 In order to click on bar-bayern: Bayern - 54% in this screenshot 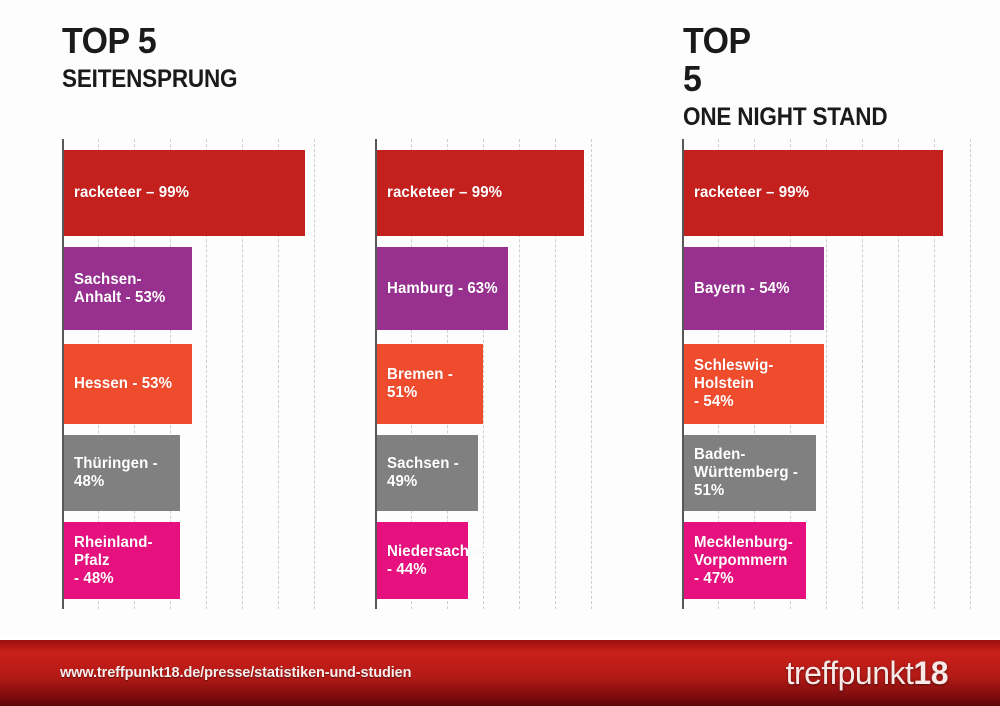, I will do `click(753, 288)`.